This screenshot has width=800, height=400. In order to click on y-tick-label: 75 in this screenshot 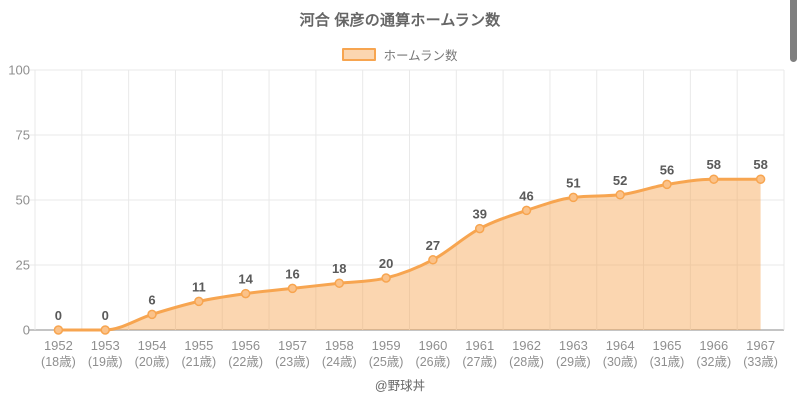, I will do `click(23, 135)`.